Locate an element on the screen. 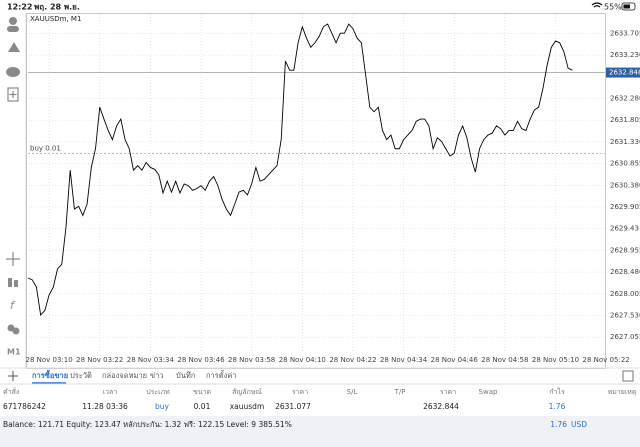 The height and width of the screenshot is (447, 640). tab: การตั้งค่า is located at coordinates (221, 375).